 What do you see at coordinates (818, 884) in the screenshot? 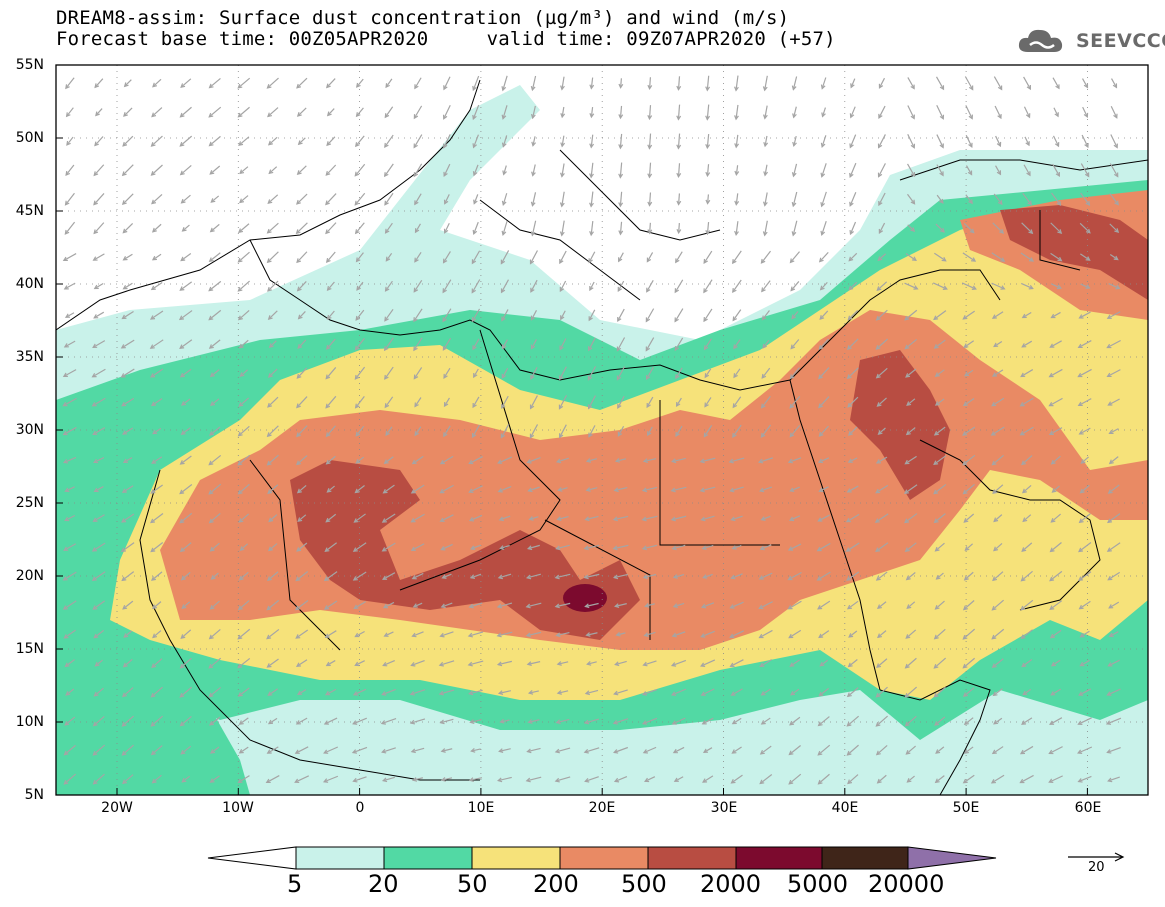
I see `colorbar-label: 5000` at bounding box center [818, 884].